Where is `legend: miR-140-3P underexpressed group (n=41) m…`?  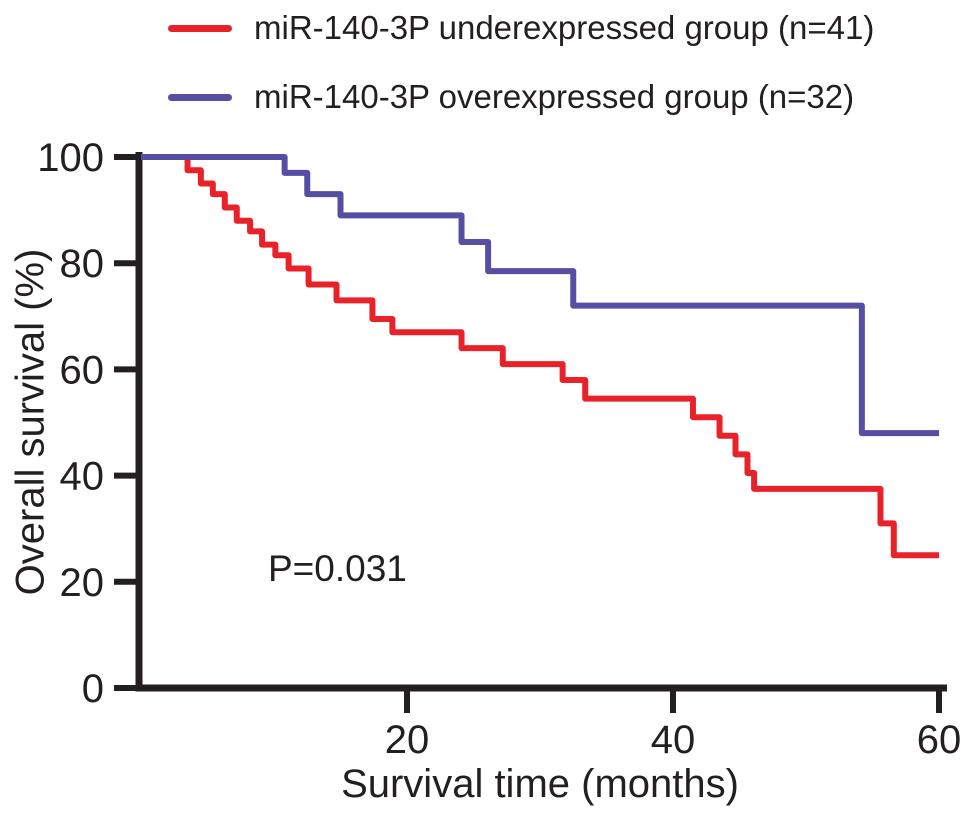 legend: miR-140-3P underexpressed group (n=41) m… is located at coordinates (521, 79).